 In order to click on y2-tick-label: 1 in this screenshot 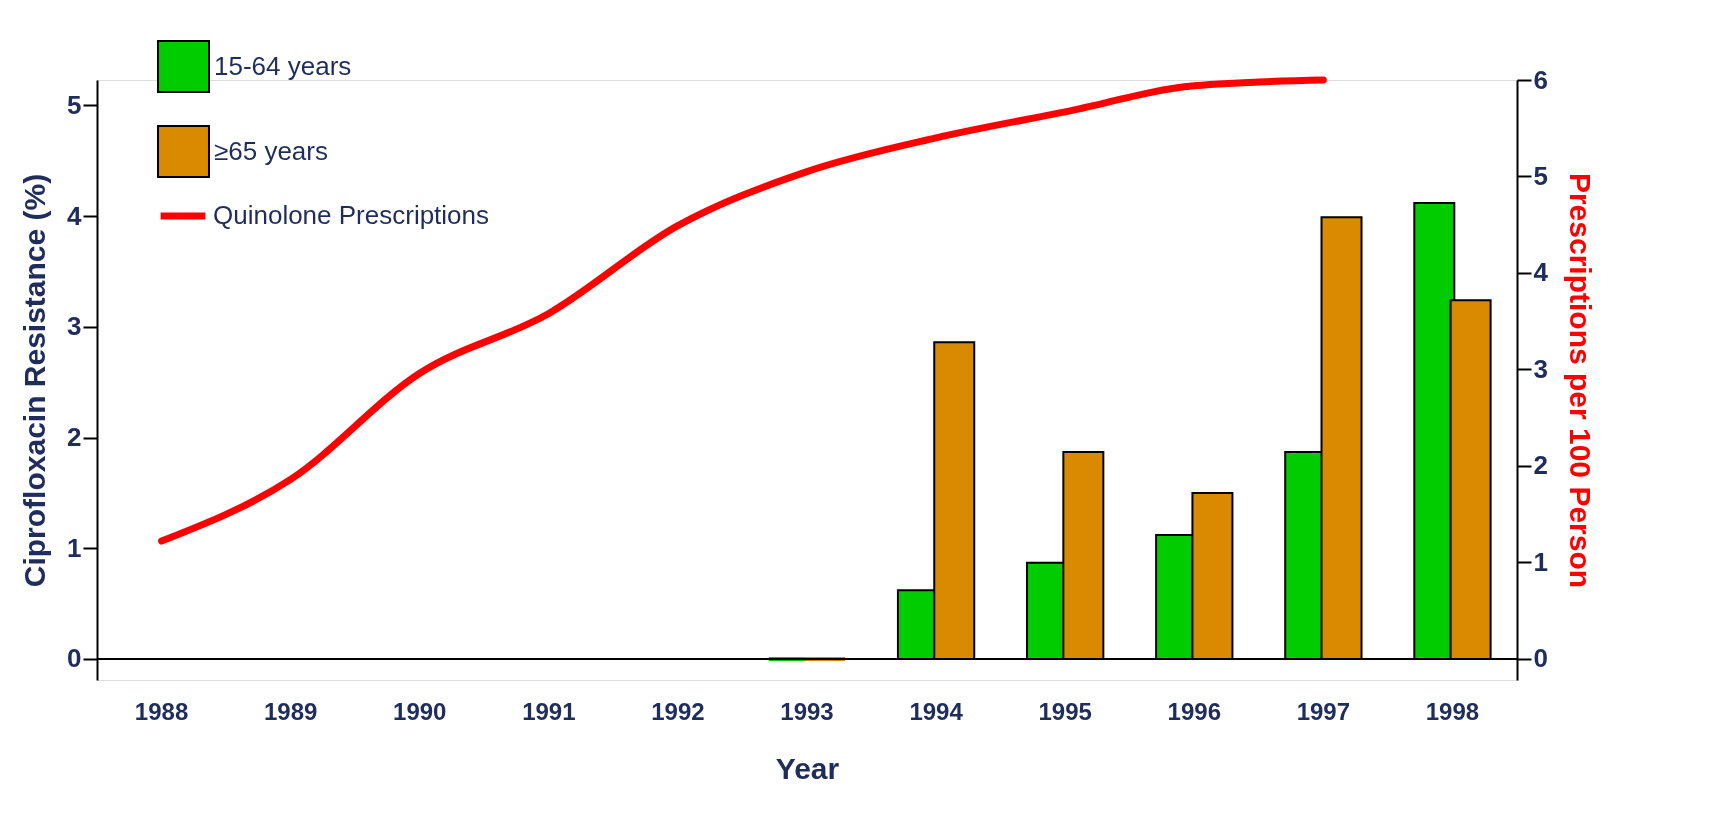, I will do `click(1540, 561)`.